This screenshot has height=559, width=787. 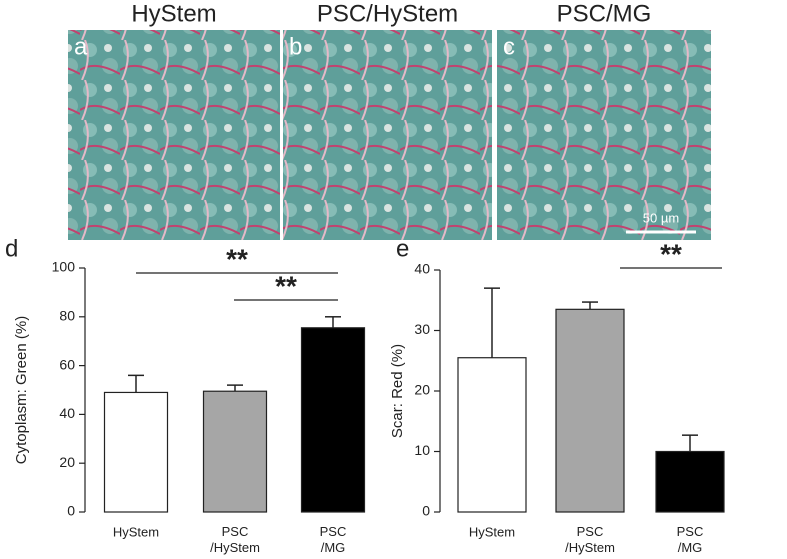 I want to click on y-axis-label: Scar: Red (%), so click(x=397, y=391).